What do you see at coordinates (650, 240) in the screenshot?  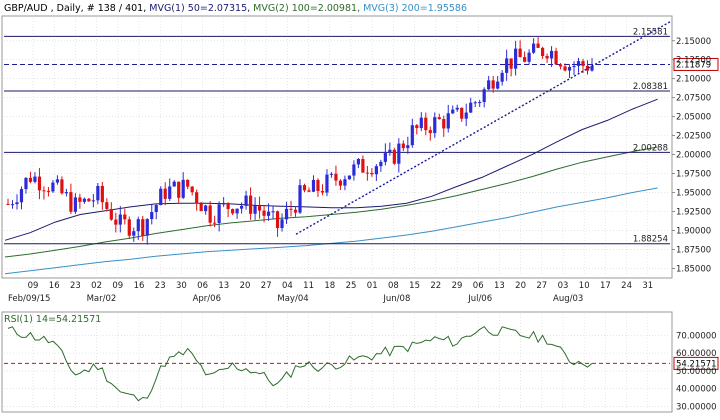 I see `horizontal-level-label: 1.88254` at bounding box center [650, 240].